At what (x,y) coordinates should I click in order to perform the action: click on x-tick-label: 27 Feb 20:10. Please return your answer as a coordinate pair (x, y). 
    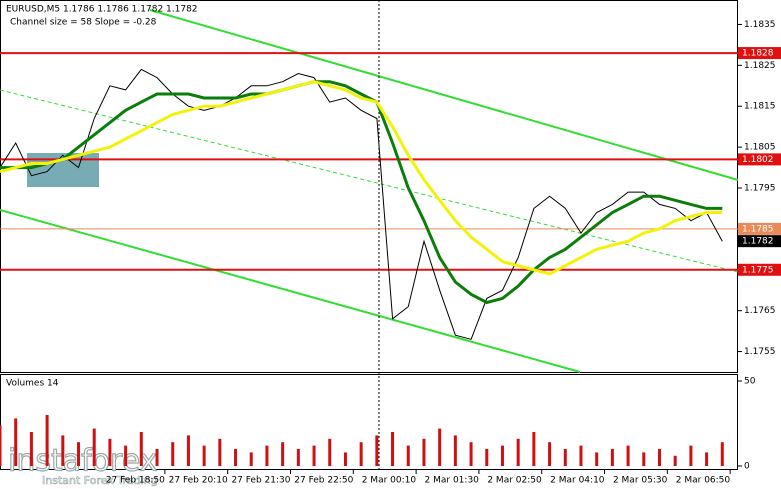
    Looking at the image, I should click on (198, 481).